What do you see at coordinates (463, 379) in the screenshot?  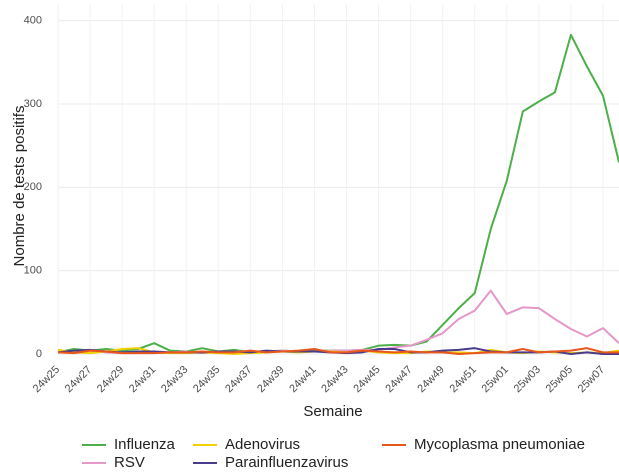 I see `x-tick-label: 24w51` at bounding box center [463, 379].